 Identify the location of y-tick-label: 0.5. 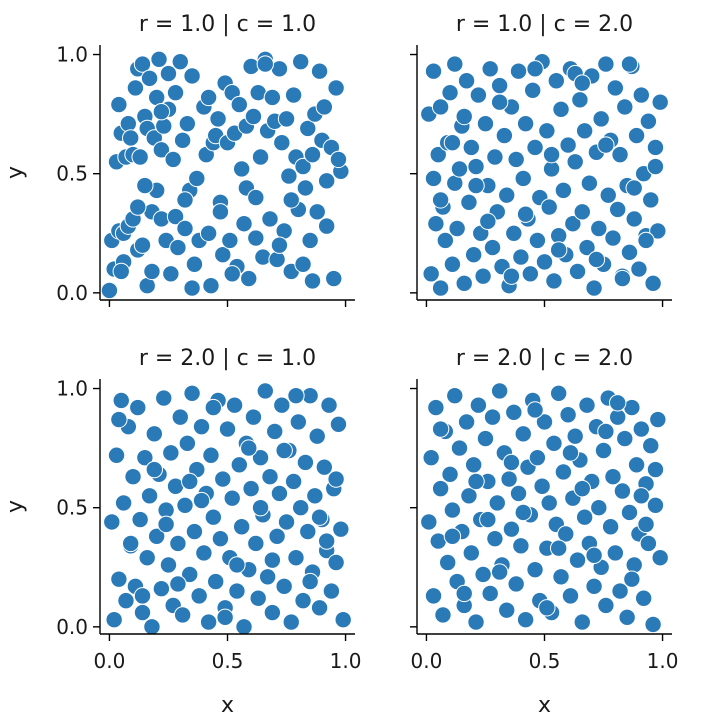
(72, 508).